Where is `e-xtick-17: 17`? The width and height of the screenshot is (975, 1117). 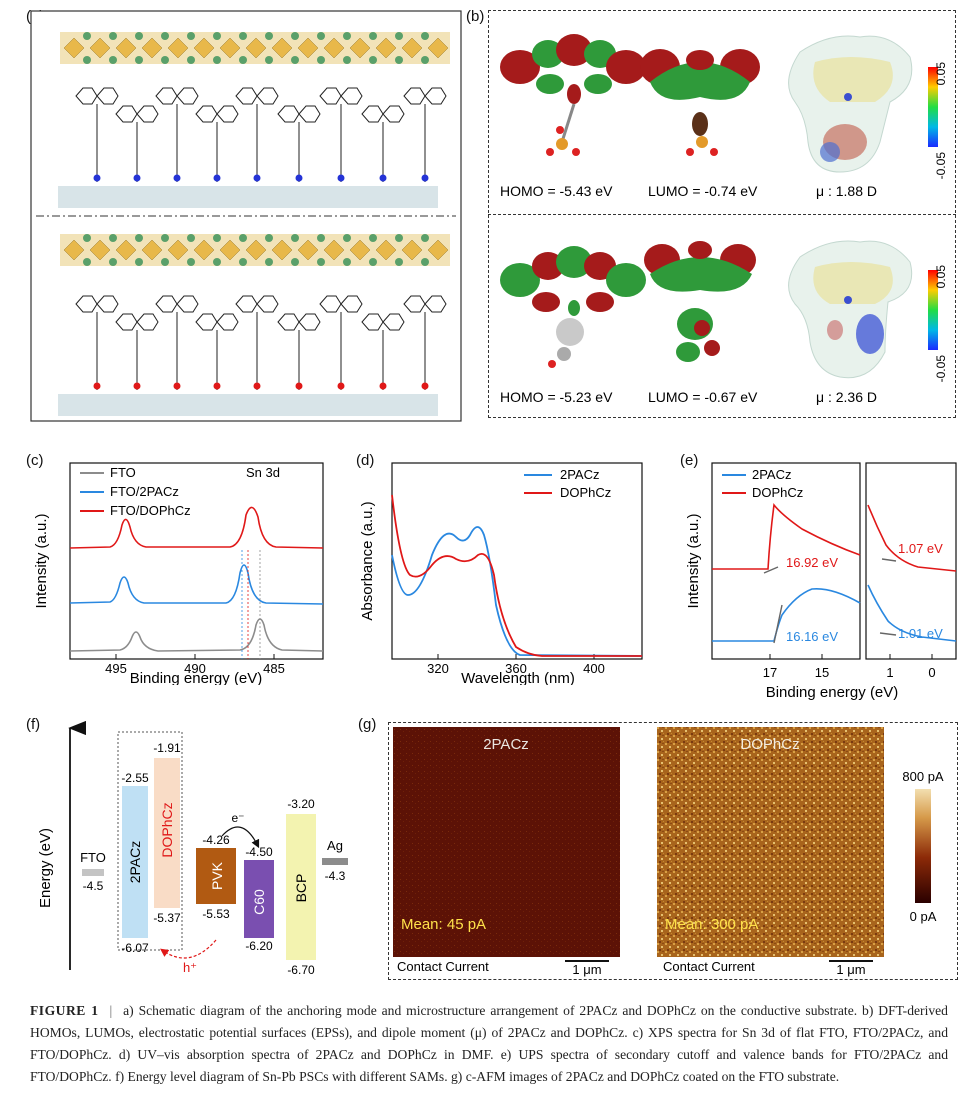 e-xtick-17: 17 is located at coordinates (770, 672).